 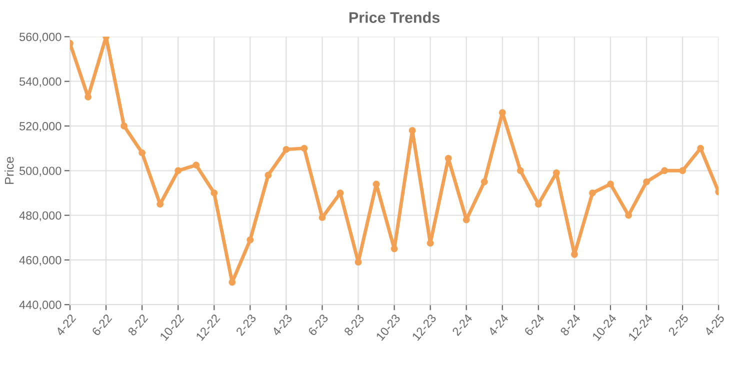 I want to click on y-tick-label: 540,000, so click(x=40, y=82).